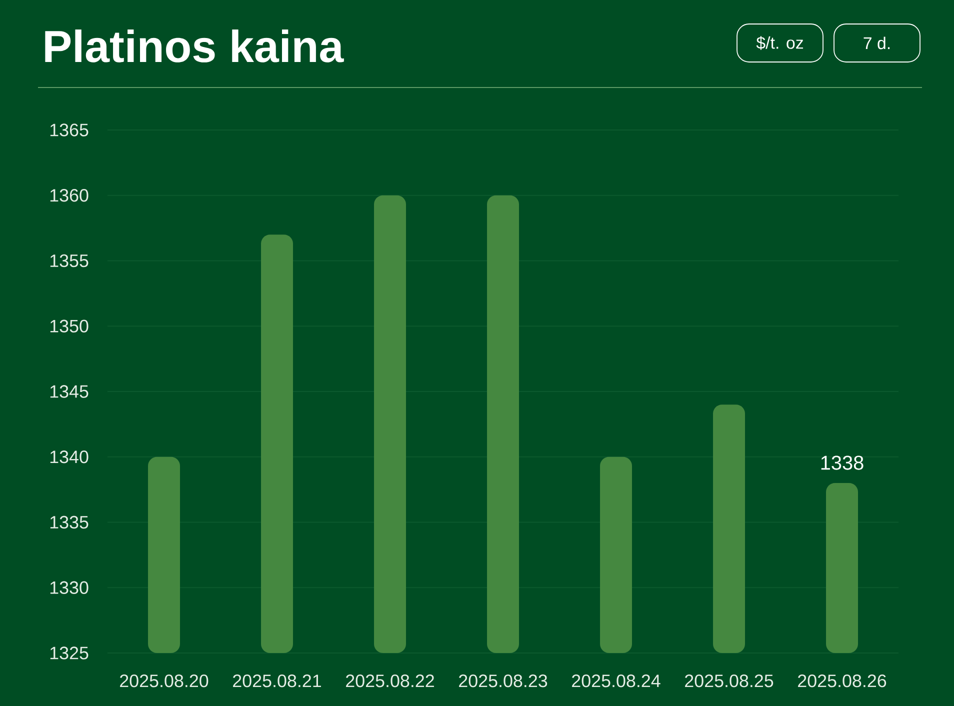 The height and width of the screenshot is (706, 954). I want to click on y-tick-label: 1350, so click(69, 326).